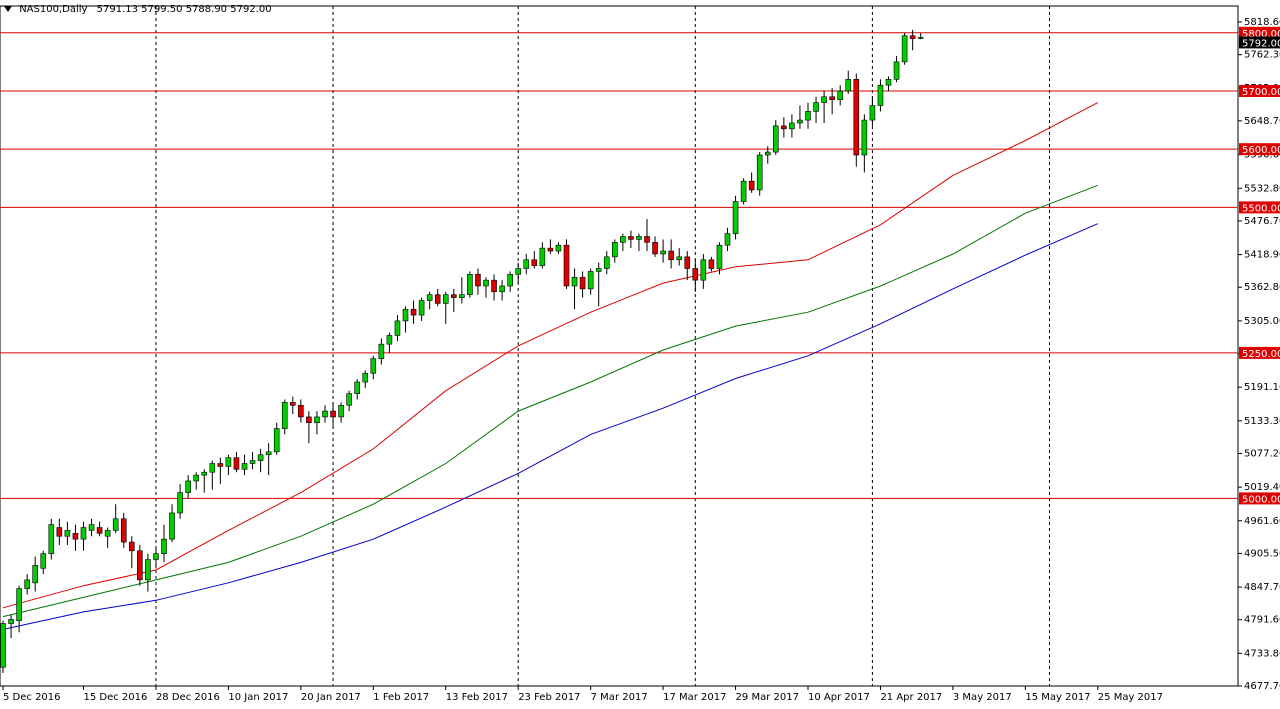 The image size is (1280, 709). I want to click on x-tick-label: 15 May 2017, so click(1057, 697).